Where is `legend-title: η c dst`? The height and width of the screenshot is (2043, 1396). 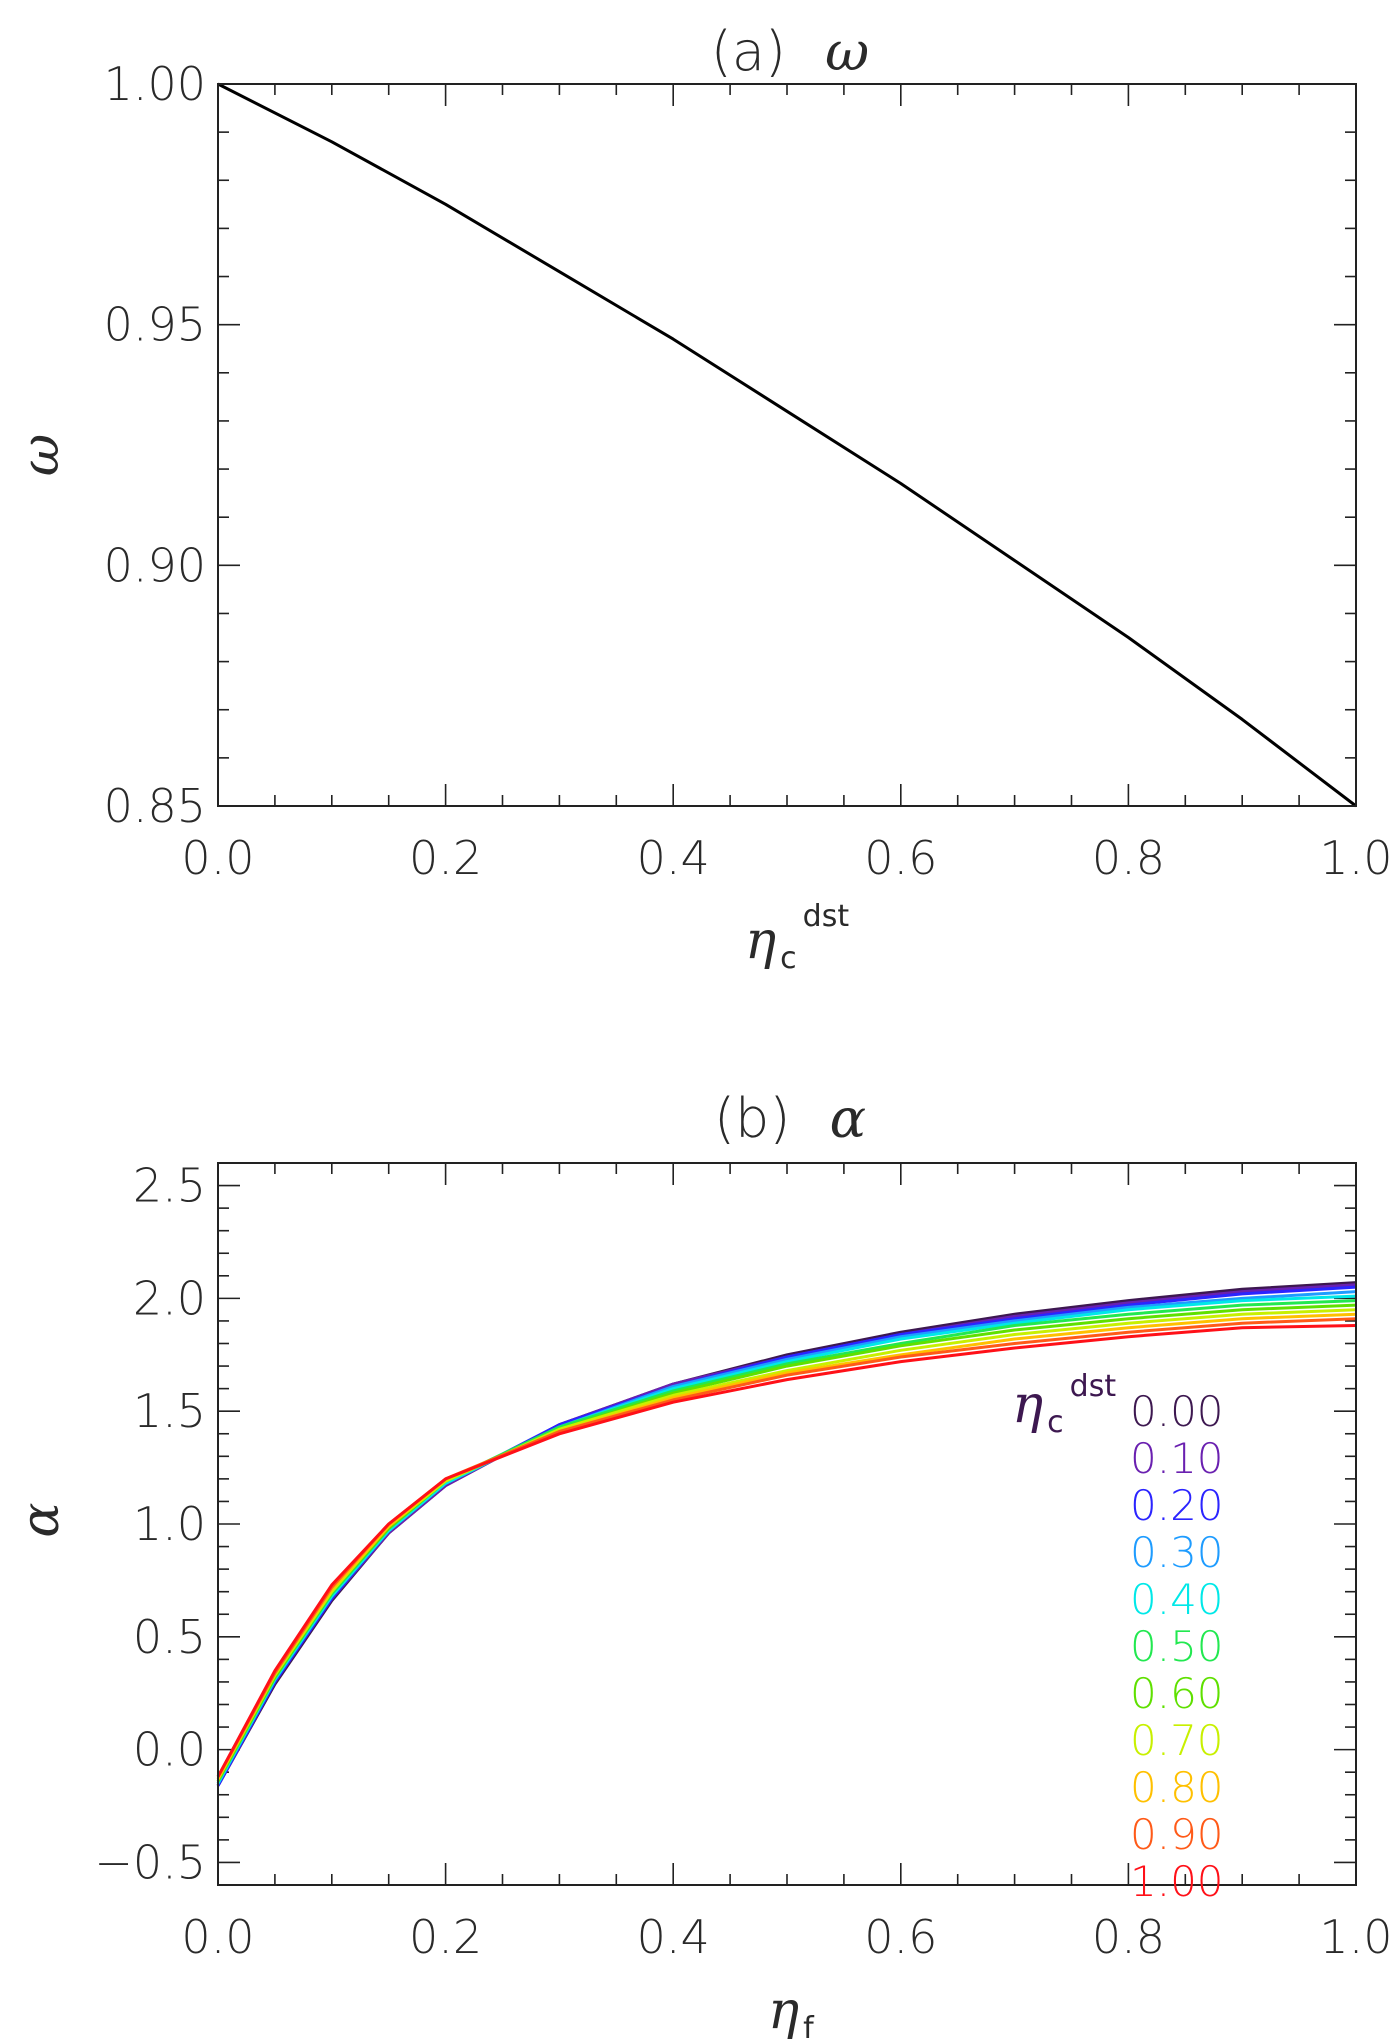 legend-title: η c dst is located at coordinates (1064, 1404).